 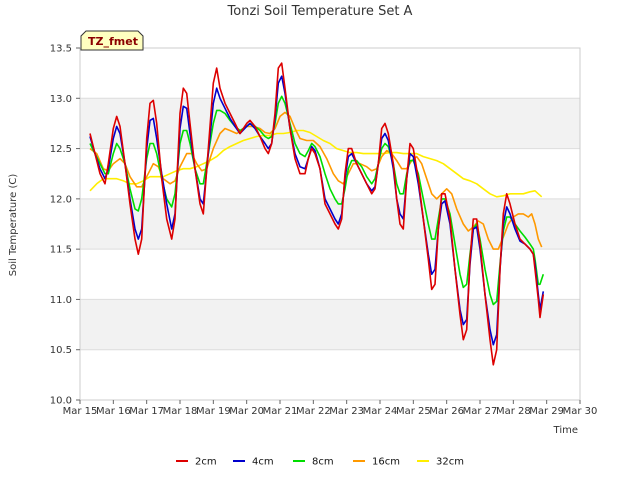 I want to click on x-tick-label: Mar 30, so click(x=580, y=411).